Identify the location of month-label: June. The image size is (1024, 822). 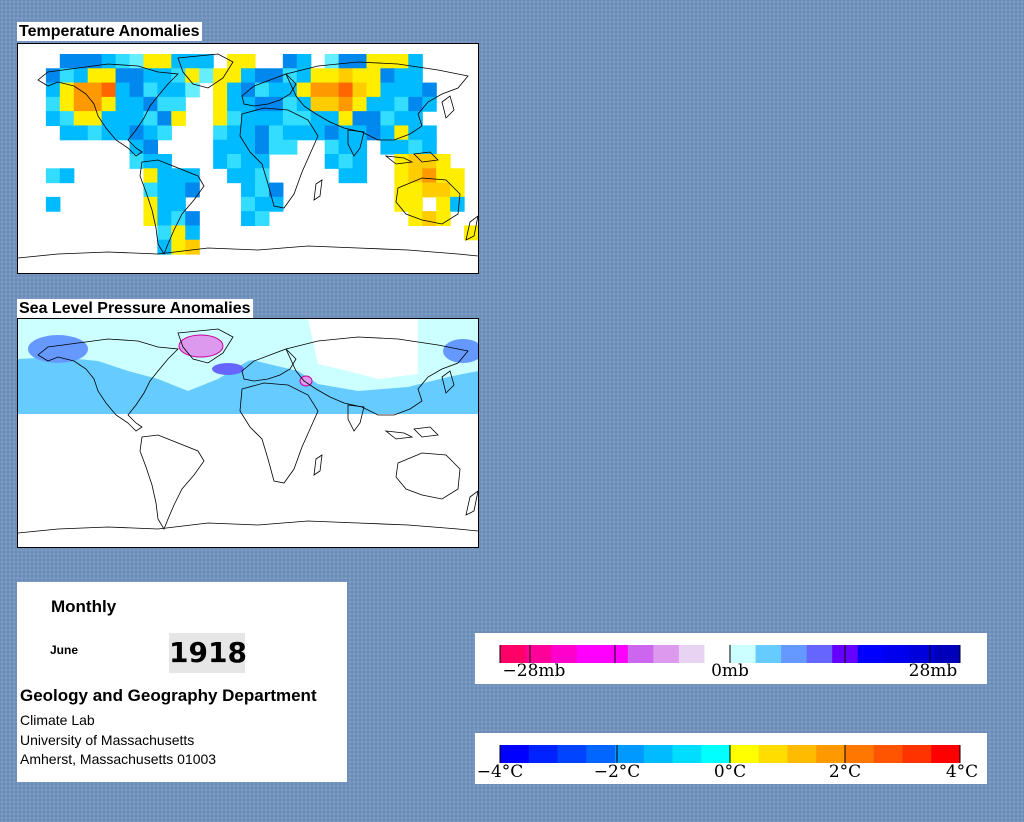
(64, 650).